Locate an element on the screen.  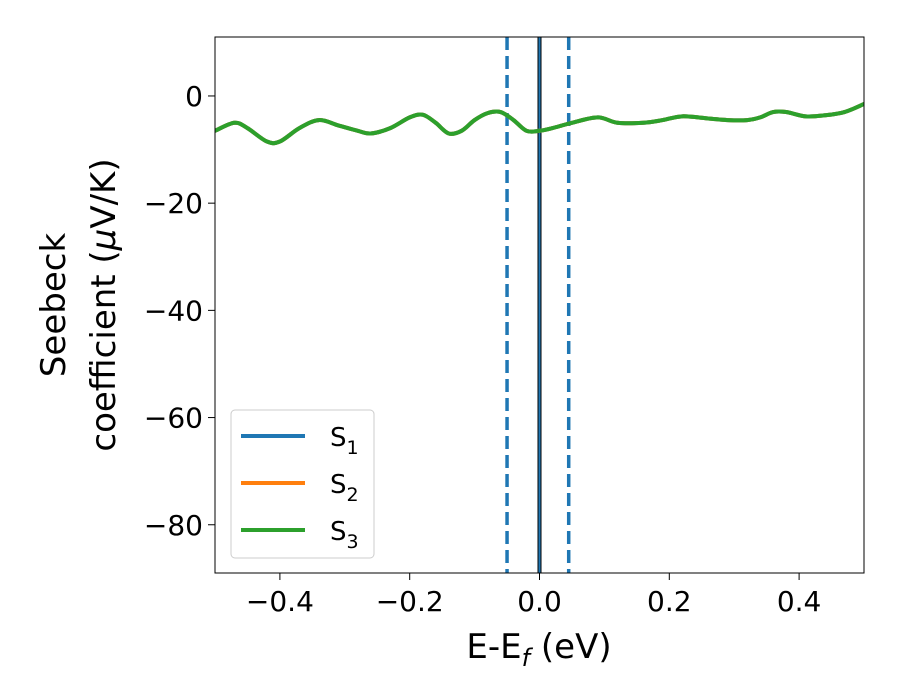
y-axis-ticks: 0 −20 −40 −60 −80 is located at coordinates (179, 311).